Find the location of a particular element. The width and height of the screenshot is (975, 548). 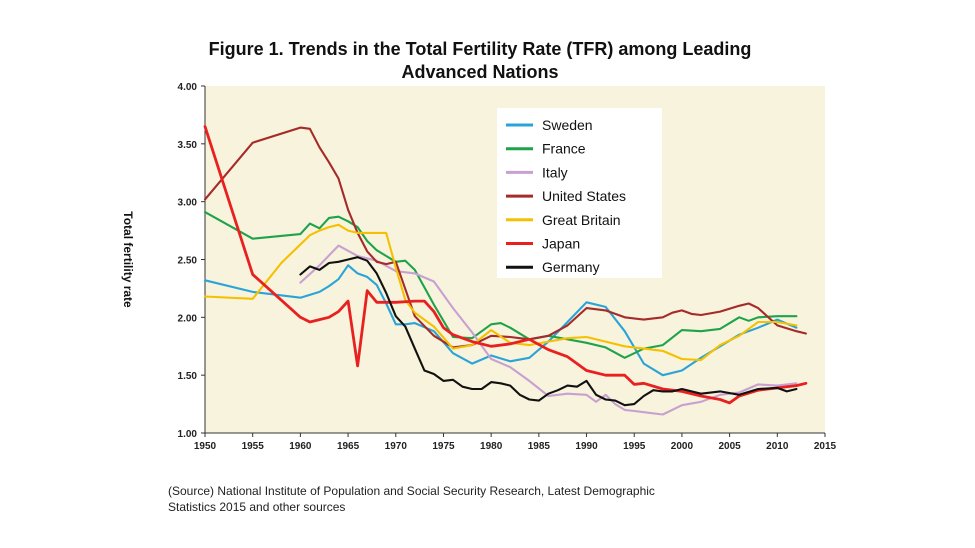

chart-title-line-2: Advanced Nations is located at coordinates (480, 72).